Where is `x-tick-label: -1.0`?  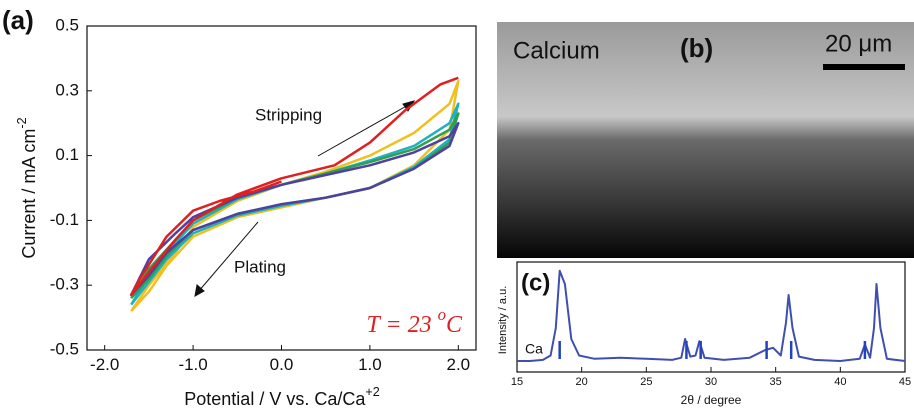 x-tick-label: -1.0 is located at coordinates (192, 364).